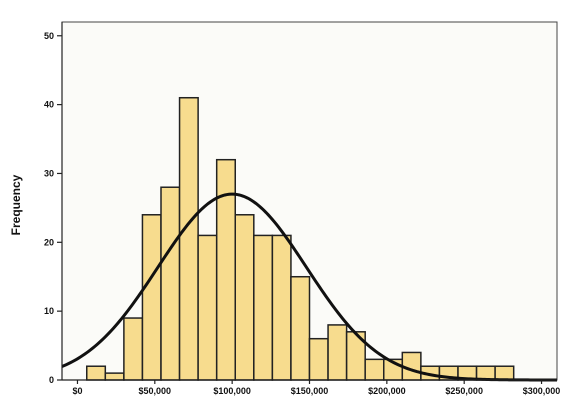 This screenshot has height=400, width=562. I want to click on x-tick-label: $0, so click(77, 391).